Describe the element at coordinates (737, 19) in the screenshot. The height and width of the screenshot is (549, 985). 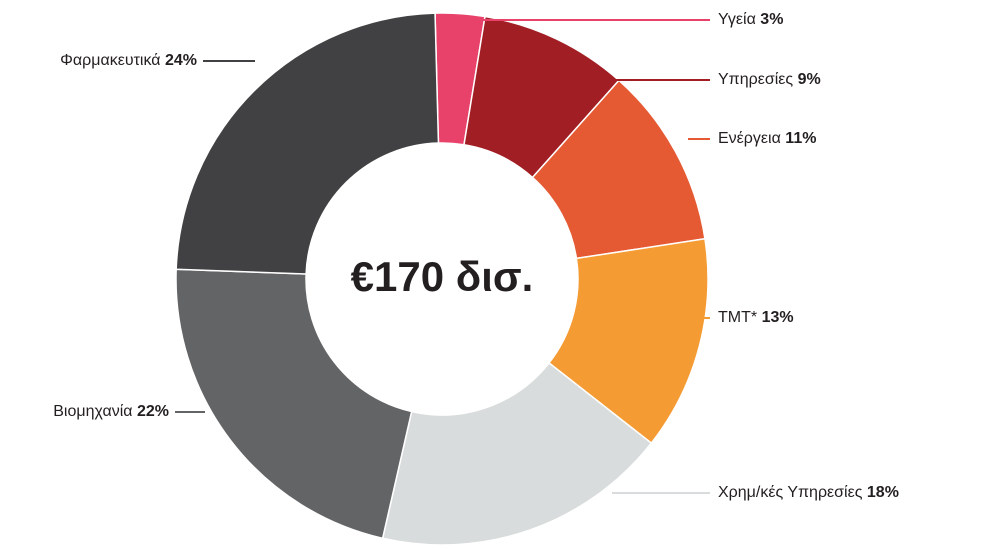
I see `category-name: Υγεία` at that location.